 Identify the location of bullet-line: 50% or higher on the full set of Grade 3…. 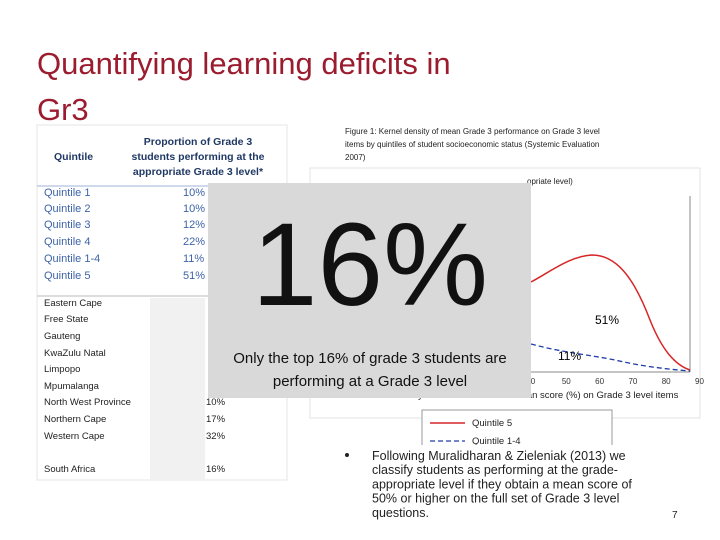
(495, 499).